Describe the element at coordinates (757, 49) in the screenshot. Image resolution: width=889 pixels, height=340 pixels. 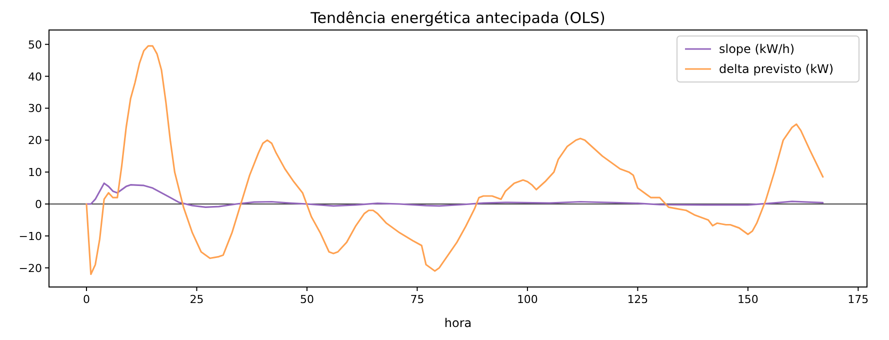
I see `legend-label: slope (kW/h)` at that location.